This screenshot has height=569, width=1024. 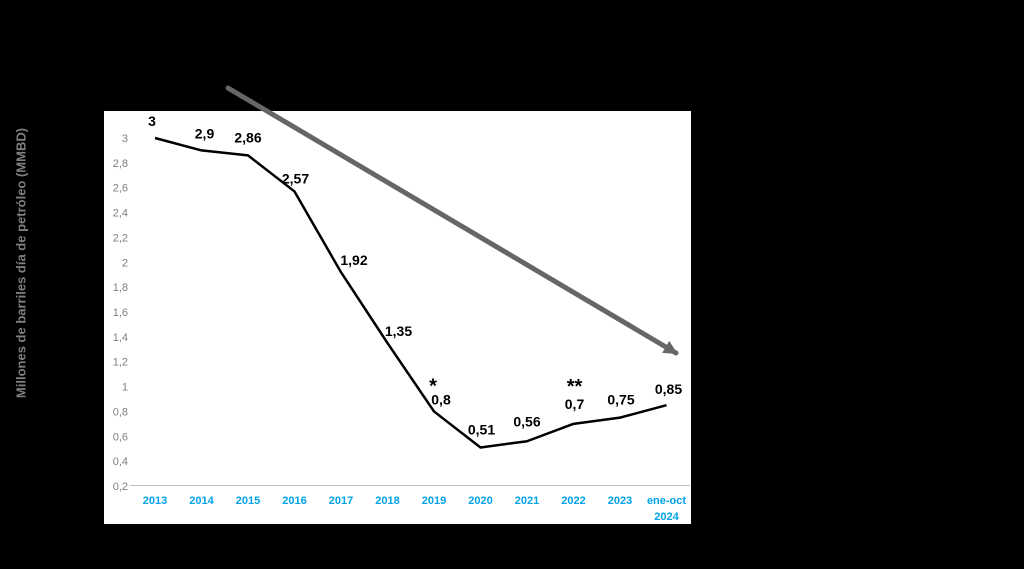 What do you see at coordinates (120, 363) in the screenshot?
I see `y-tick-label: 1,2` at bounding box center [120, 363].